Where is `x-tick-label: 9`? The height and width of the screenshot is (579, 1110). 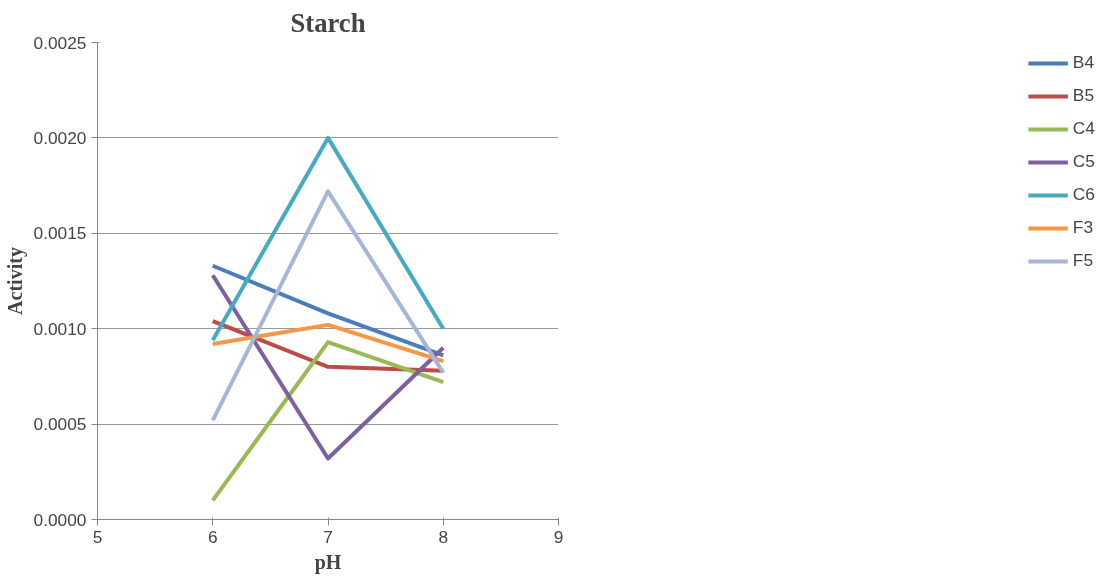
x-tick-label: 9 is located at coordinates (558, 536).